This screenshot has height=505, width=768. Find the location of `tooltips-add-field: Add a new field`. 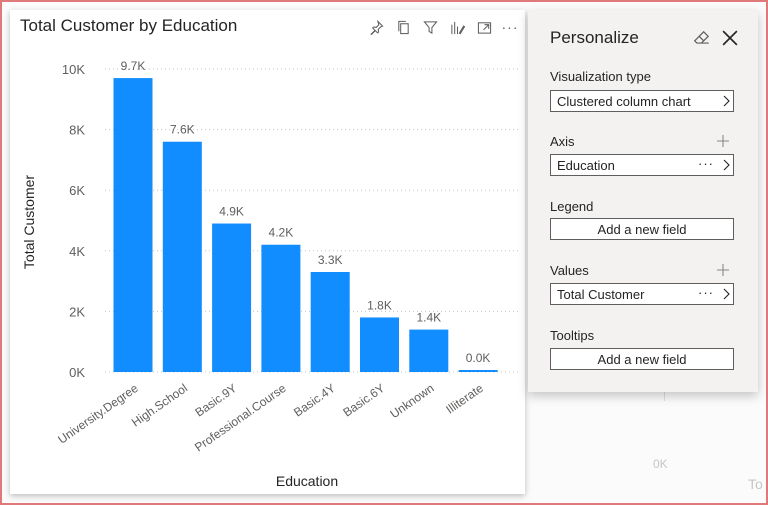

tooltips-add-field: Add a new field is located at coordinates (642, 359).